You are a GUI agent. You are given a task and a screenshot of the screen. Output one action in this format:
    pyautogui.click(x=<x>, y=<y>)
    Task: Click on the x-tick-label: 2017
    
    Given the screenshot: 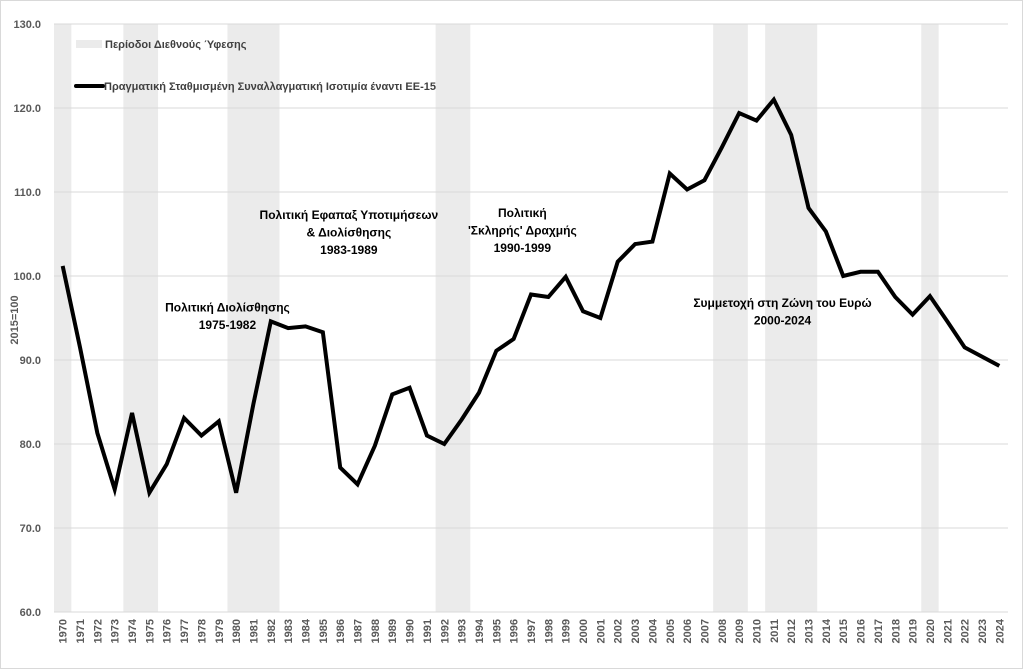 What is the action you would take?
    pyautogui.click(x=879, y=631)
    